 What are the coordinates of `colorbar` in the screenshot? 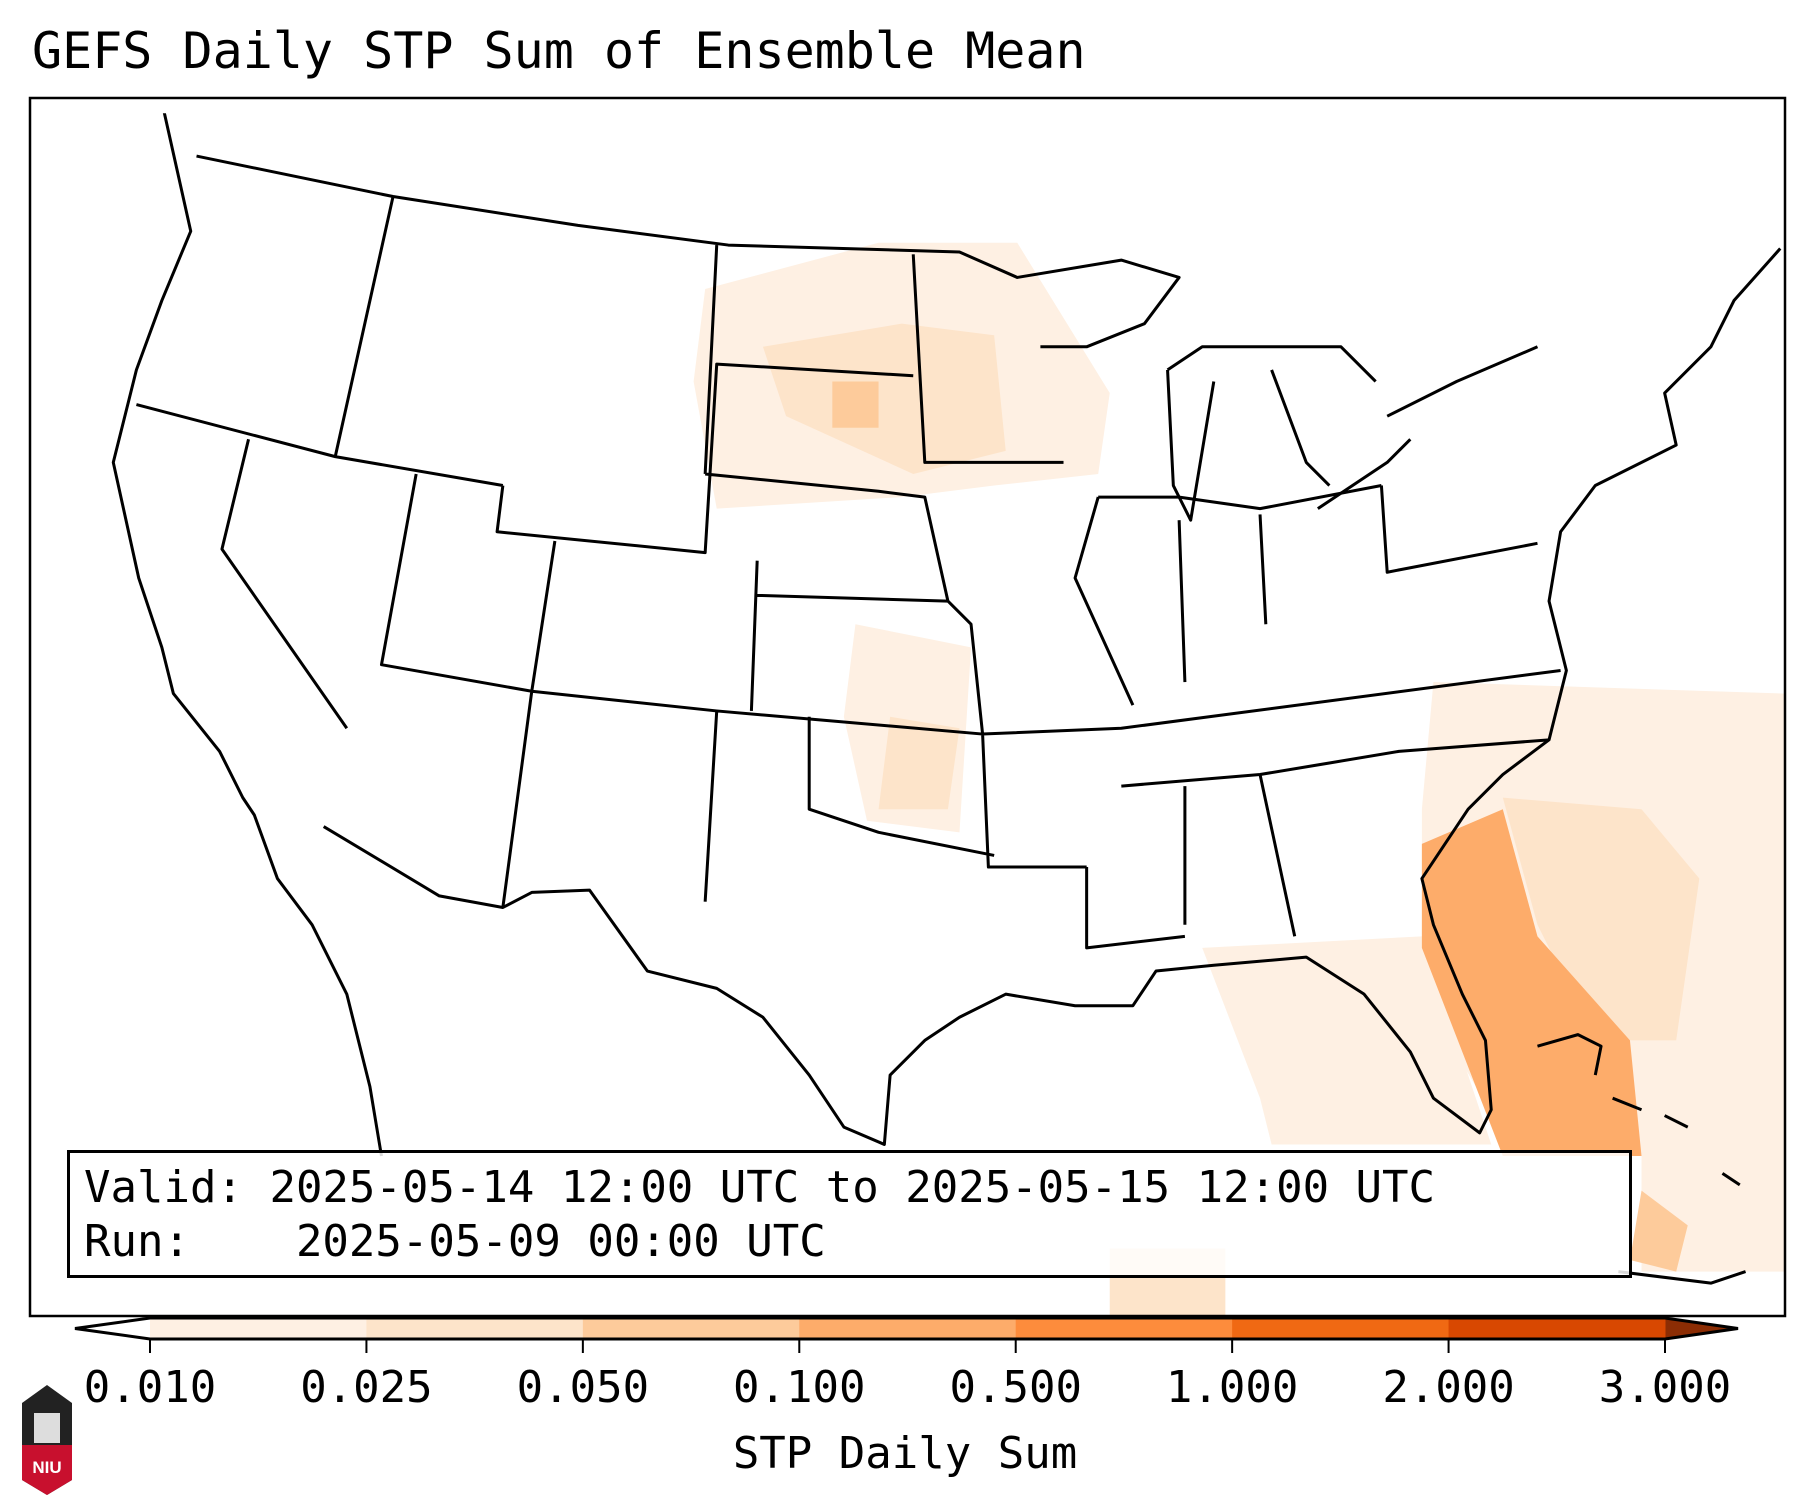 It's located at (906, 1334).